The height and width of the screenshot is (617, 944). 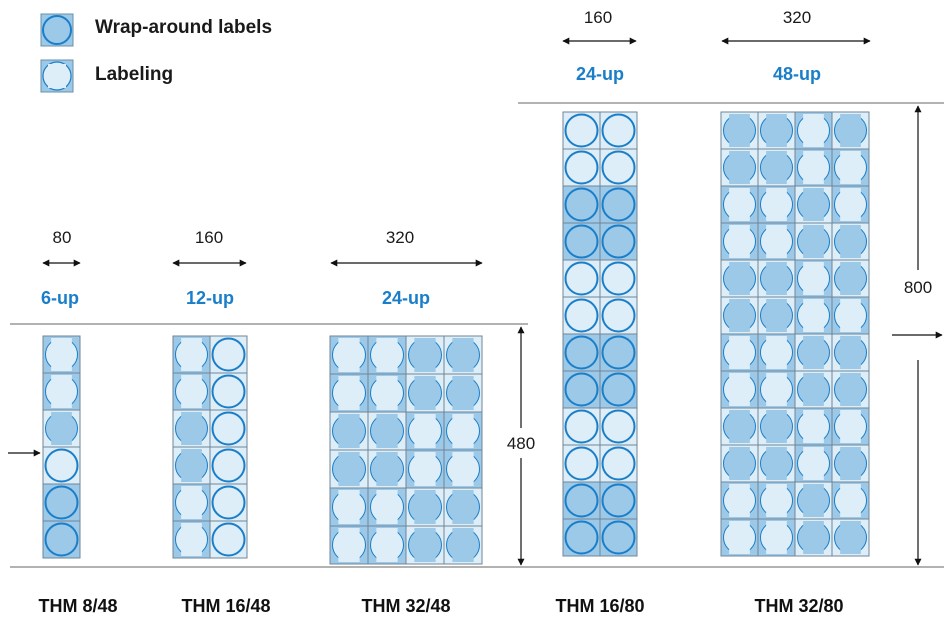 I want to click on width-value-thm-32-48: 320, so click(x=400, y=237).